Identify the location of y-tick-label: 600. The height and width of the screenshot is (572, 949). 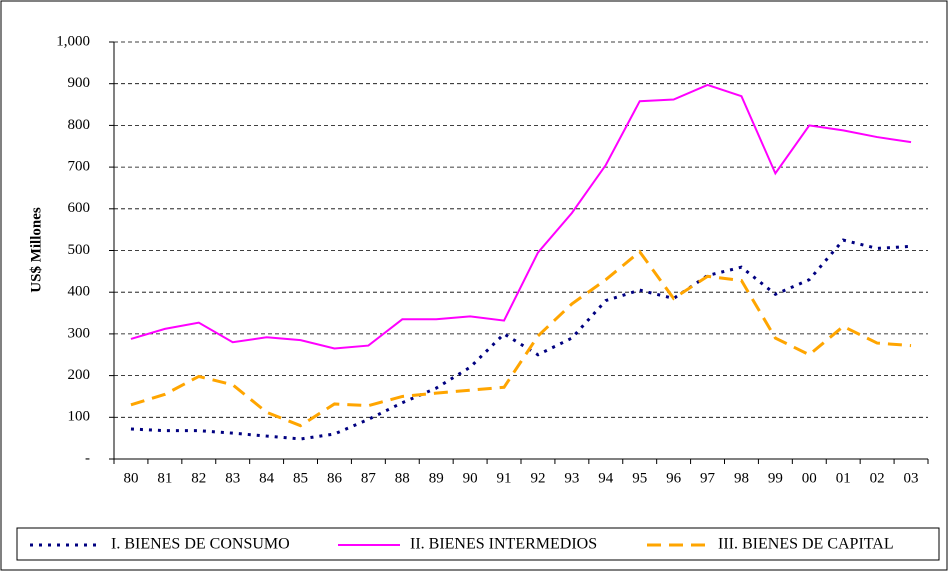
(79, 208).